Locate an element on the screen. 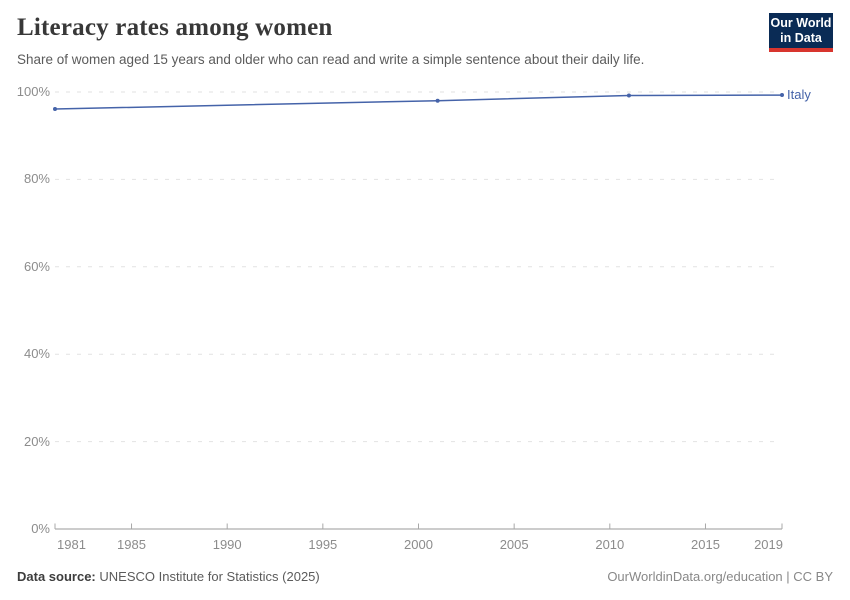 Image resolution: width=850 pixels, height=600 pixels. data-source-label: Data source: is located at coordinates (56, 576).